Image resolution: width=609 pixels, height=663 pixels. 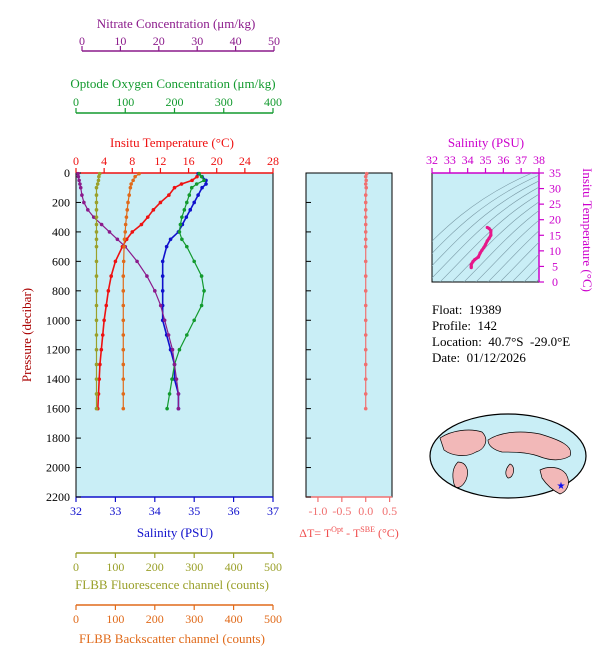 What do you see at coordinates (486, 160) in the screenshot?
I see `ts-salinity-tick-label: 35` at bounding box center [486, 160].